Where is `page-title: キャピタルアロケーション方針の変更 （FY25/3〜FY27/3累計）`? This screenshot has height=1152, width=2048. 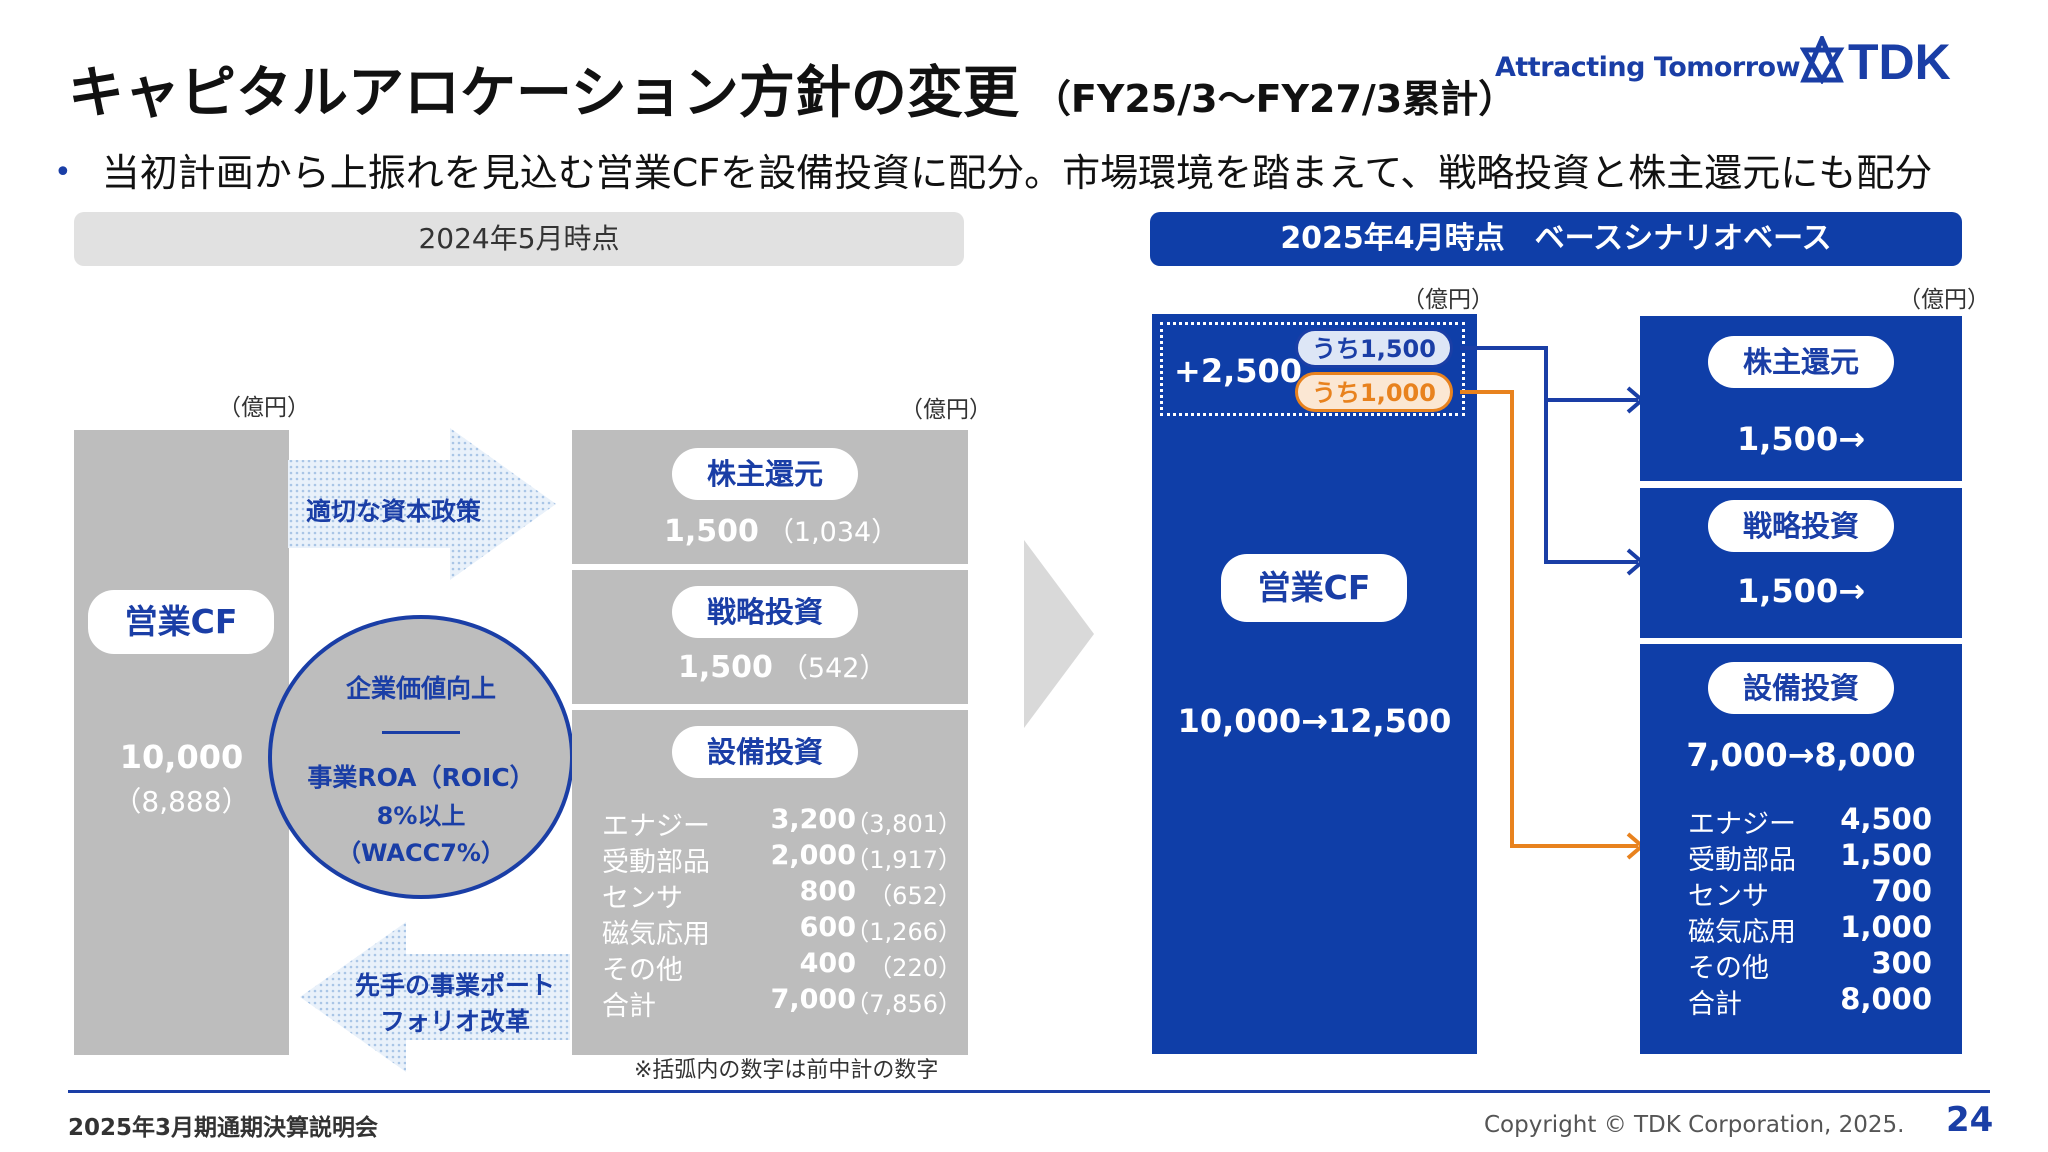
page-title: キャピタルアロケーション方針の変更 （FY25/3〜FY27/3累計） is located at coordinates (792, 88).